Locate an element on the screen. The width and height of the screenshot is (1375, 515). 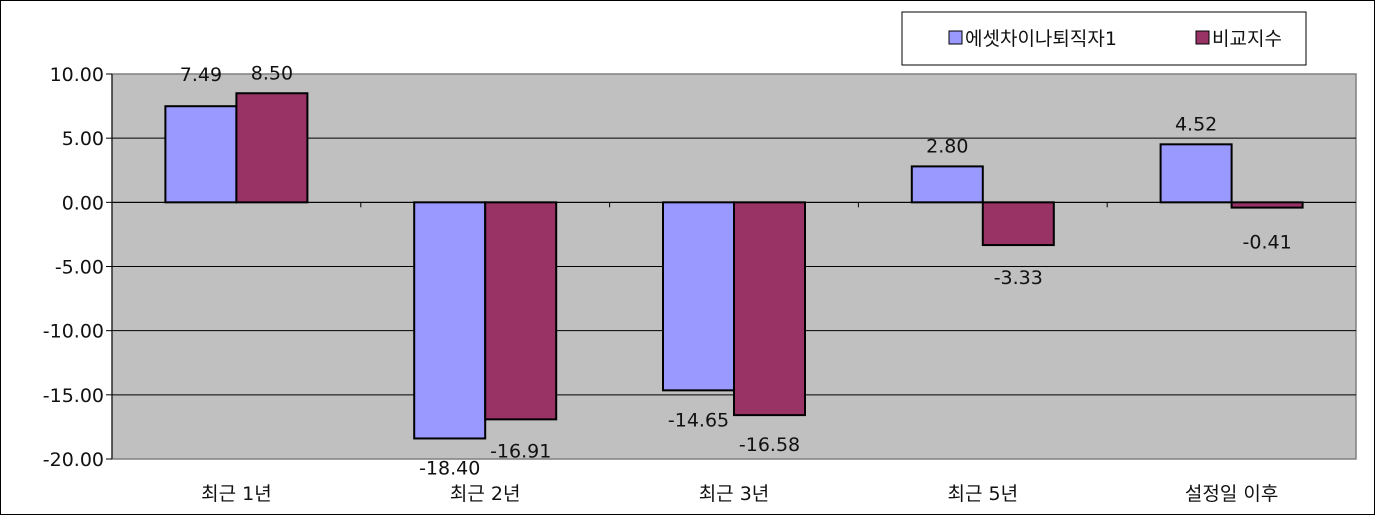
legend-box is located at coordinates (1104, 38).